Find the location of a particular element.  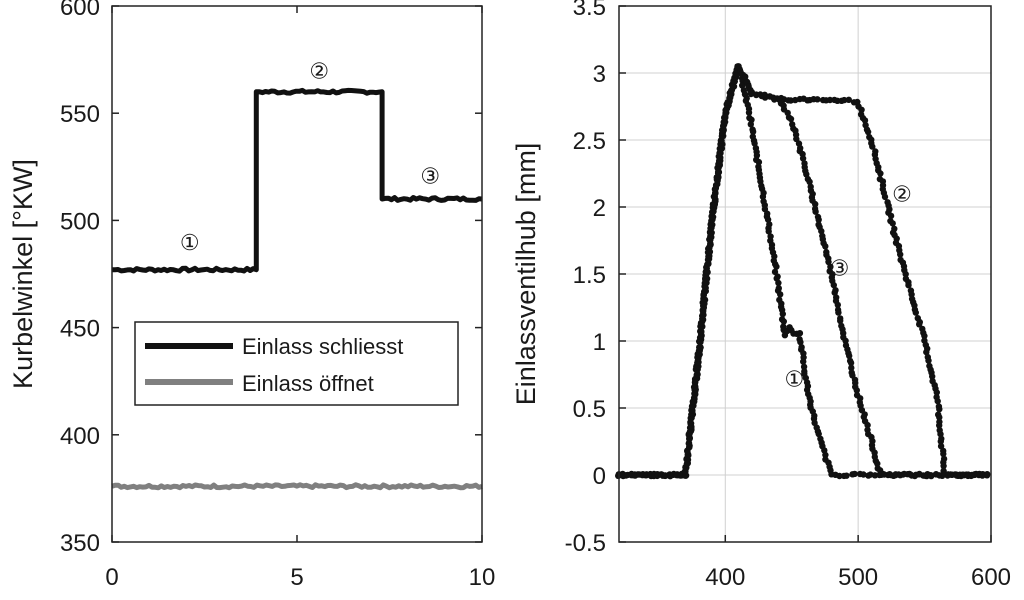

right-annotation-2: ③ is located at coordinates (840, 268).